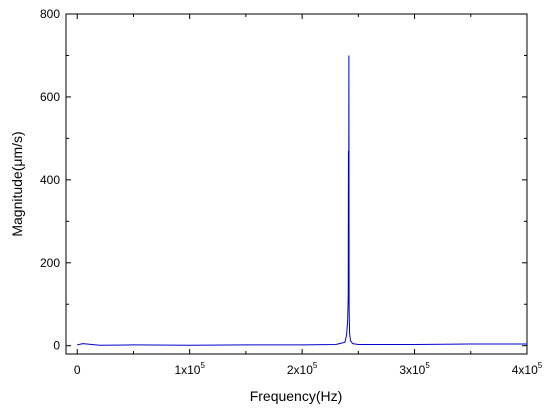  I want to click on y-tick-label-3: 600, so click(50, 97).